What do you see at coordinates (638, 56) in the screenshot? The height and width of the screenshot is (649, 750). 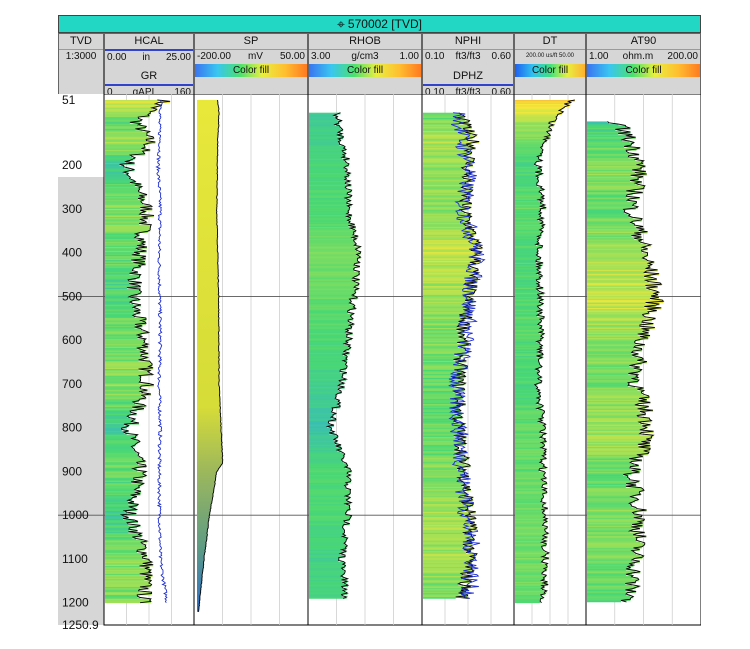 I see `at90-unit: ohm.m` at bounding box center [638, 56].